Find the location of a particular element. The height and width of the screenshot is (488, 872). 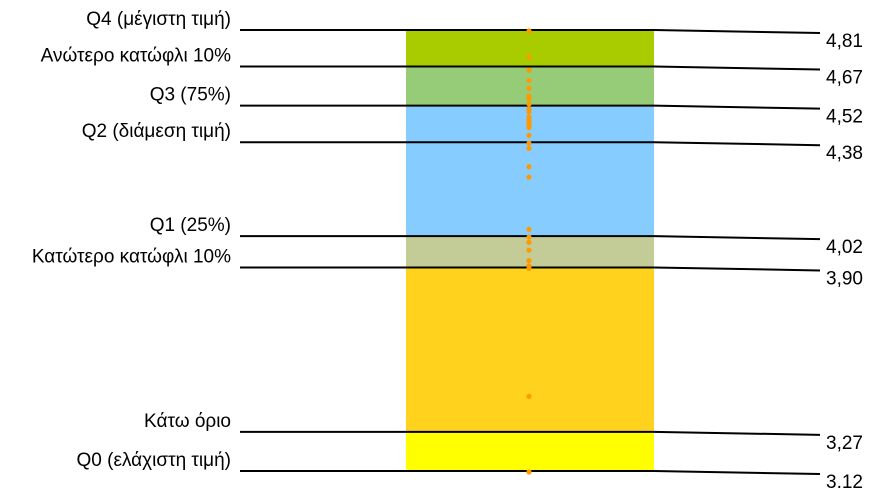

reference-value-6: 3,27 is located at coordinates (844, 443).